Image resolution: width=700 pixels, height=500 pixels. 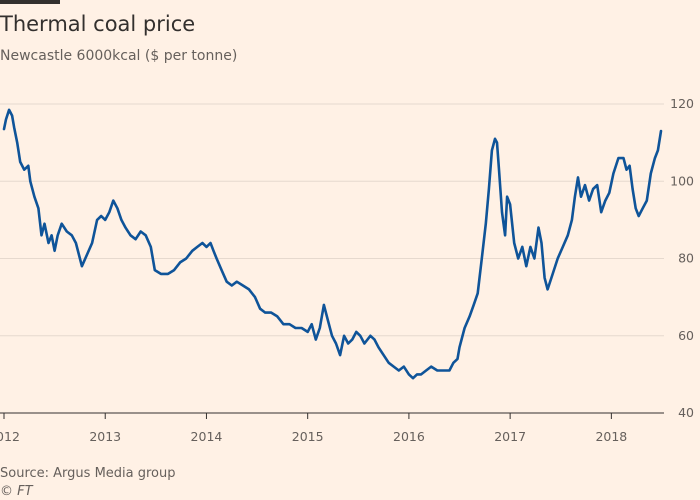 I want to click on source-note: Source: Argus Media group, so click(x=88, y=473).